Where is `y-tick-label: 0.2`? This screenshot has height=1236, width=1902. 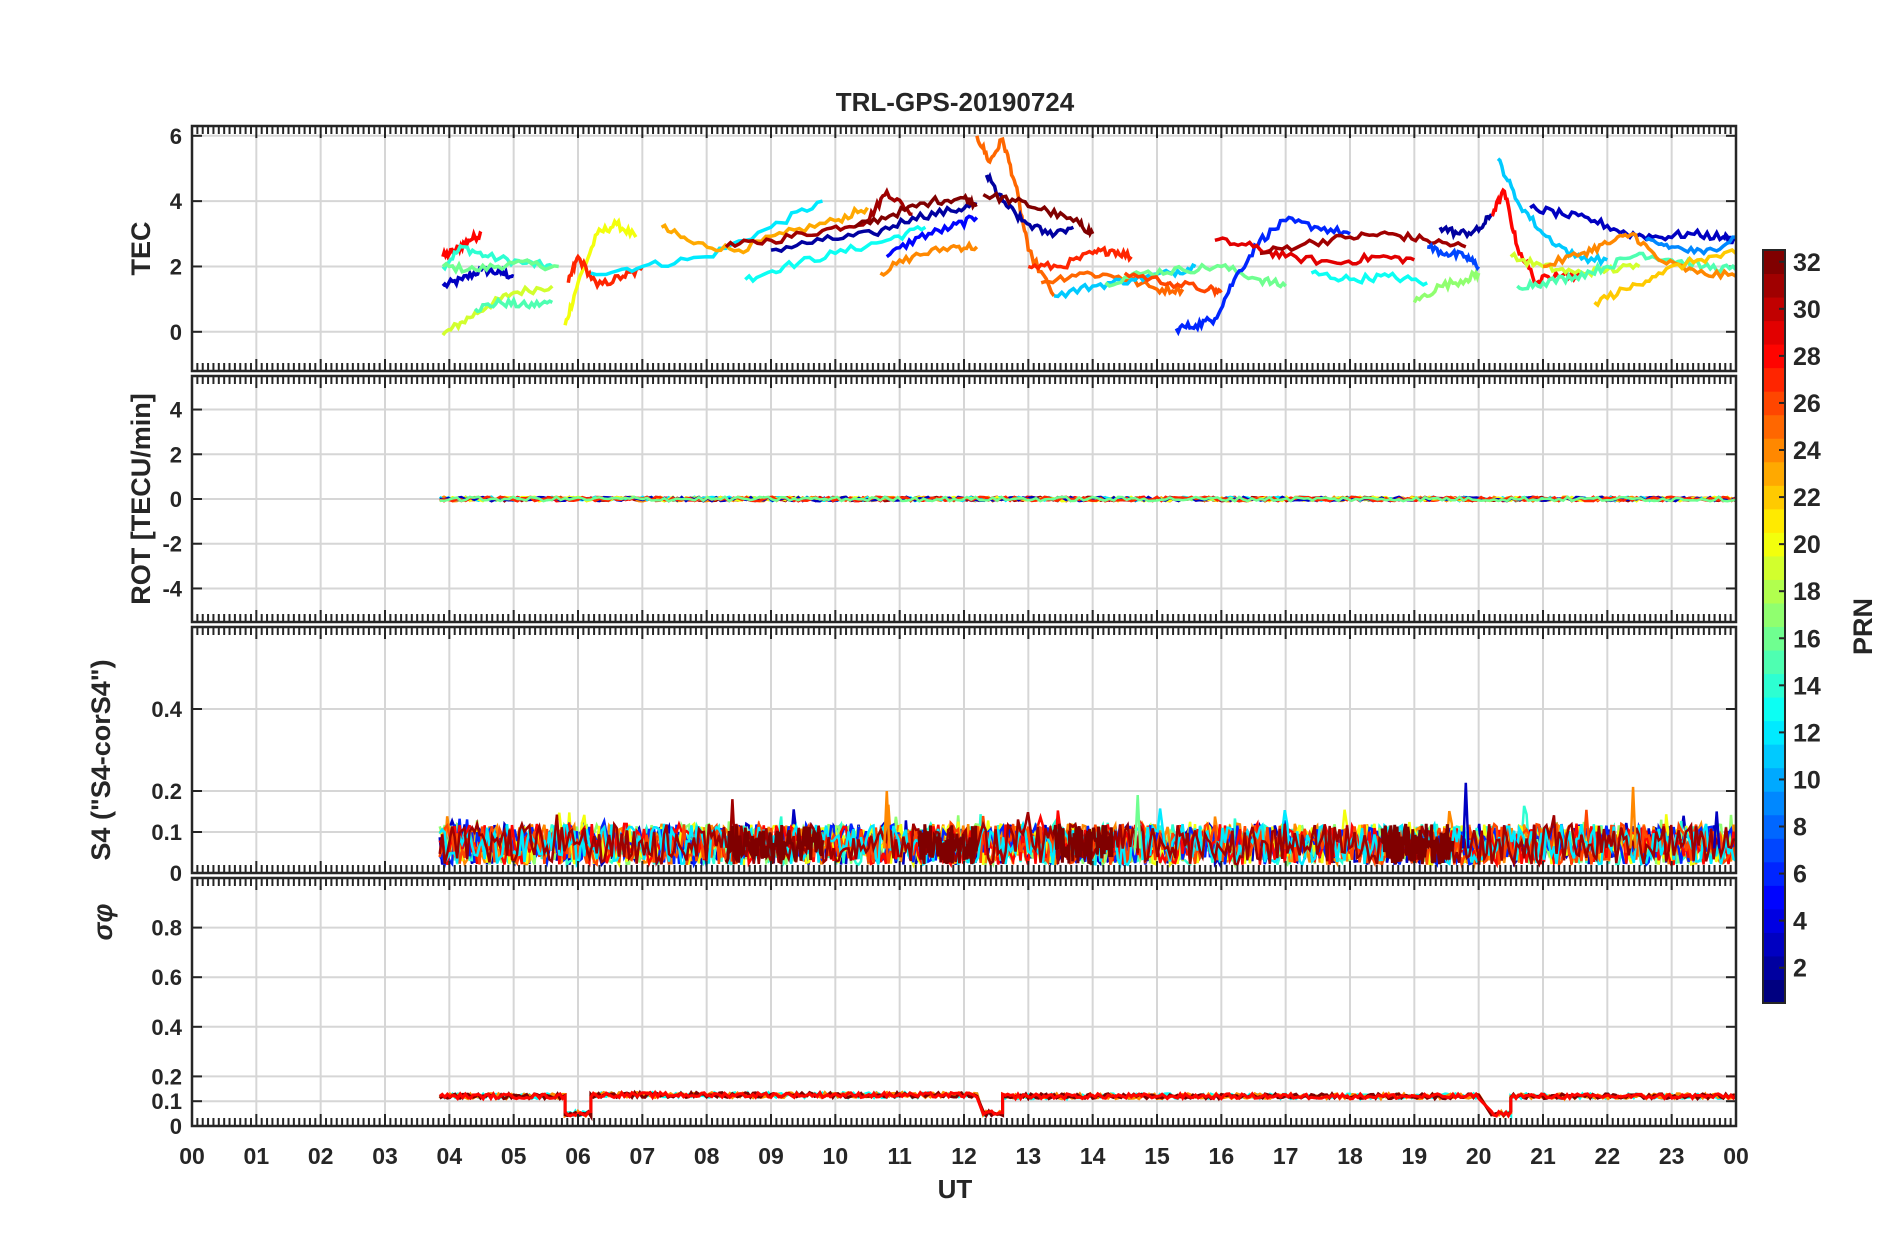 y-tick-label: 0.2 is located at coordinates (166, 1076).